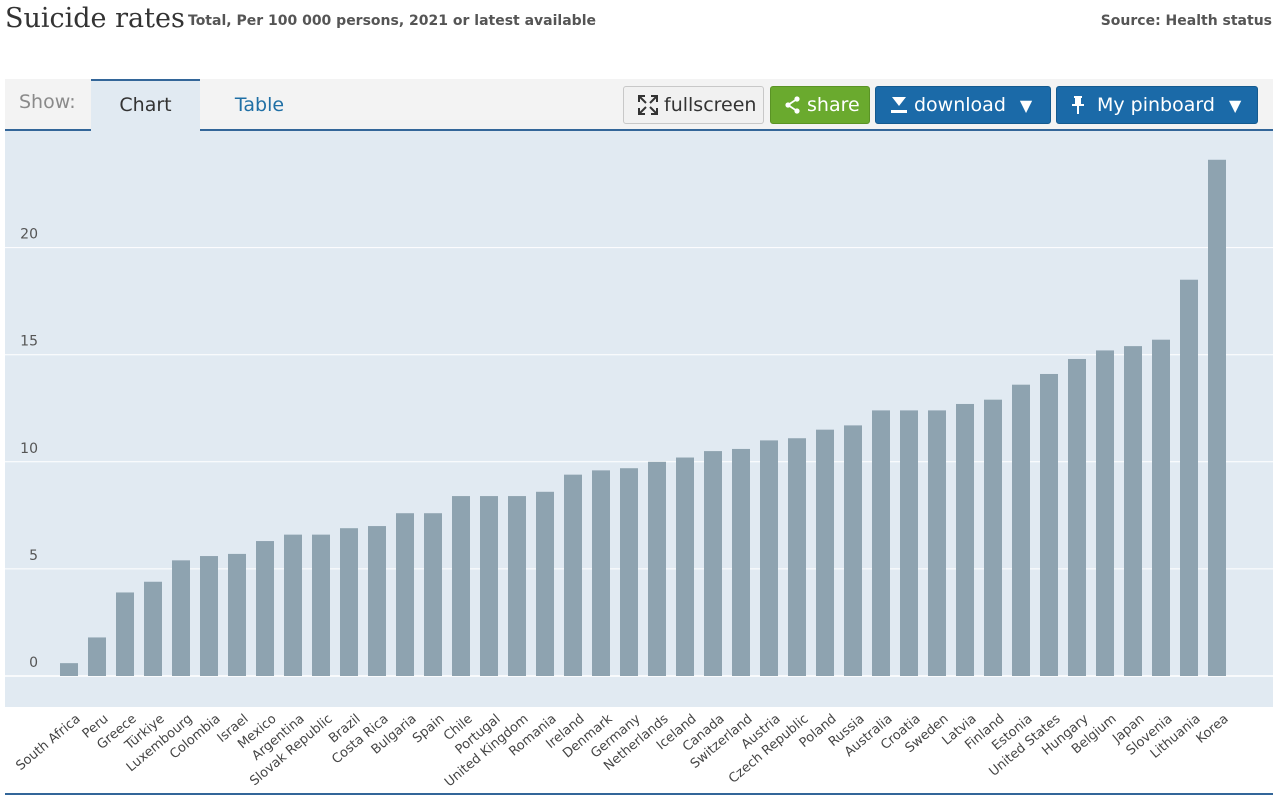  Describe the element at coordinates (33, 663) in the screenshot. I see `y-tick-label: 0` at that location.